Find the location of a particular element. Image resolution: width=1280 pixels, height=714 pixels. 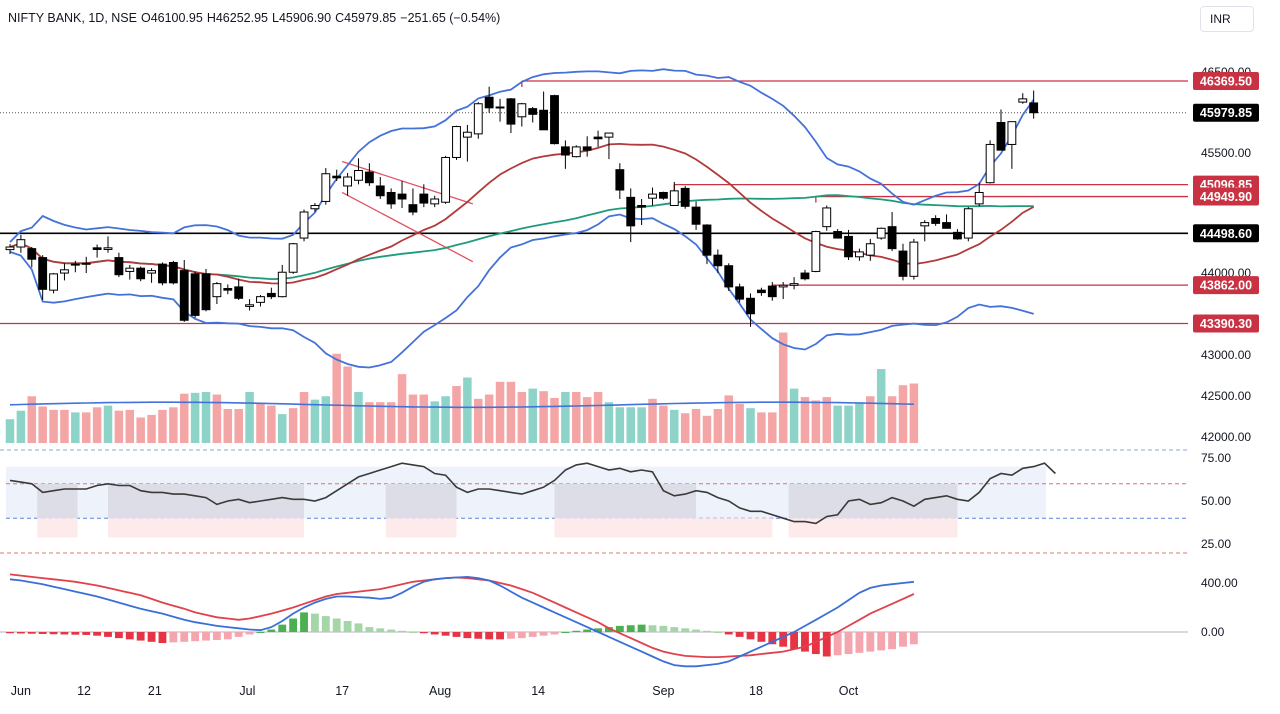

volume-average-line is located at coordinates (461, 405).